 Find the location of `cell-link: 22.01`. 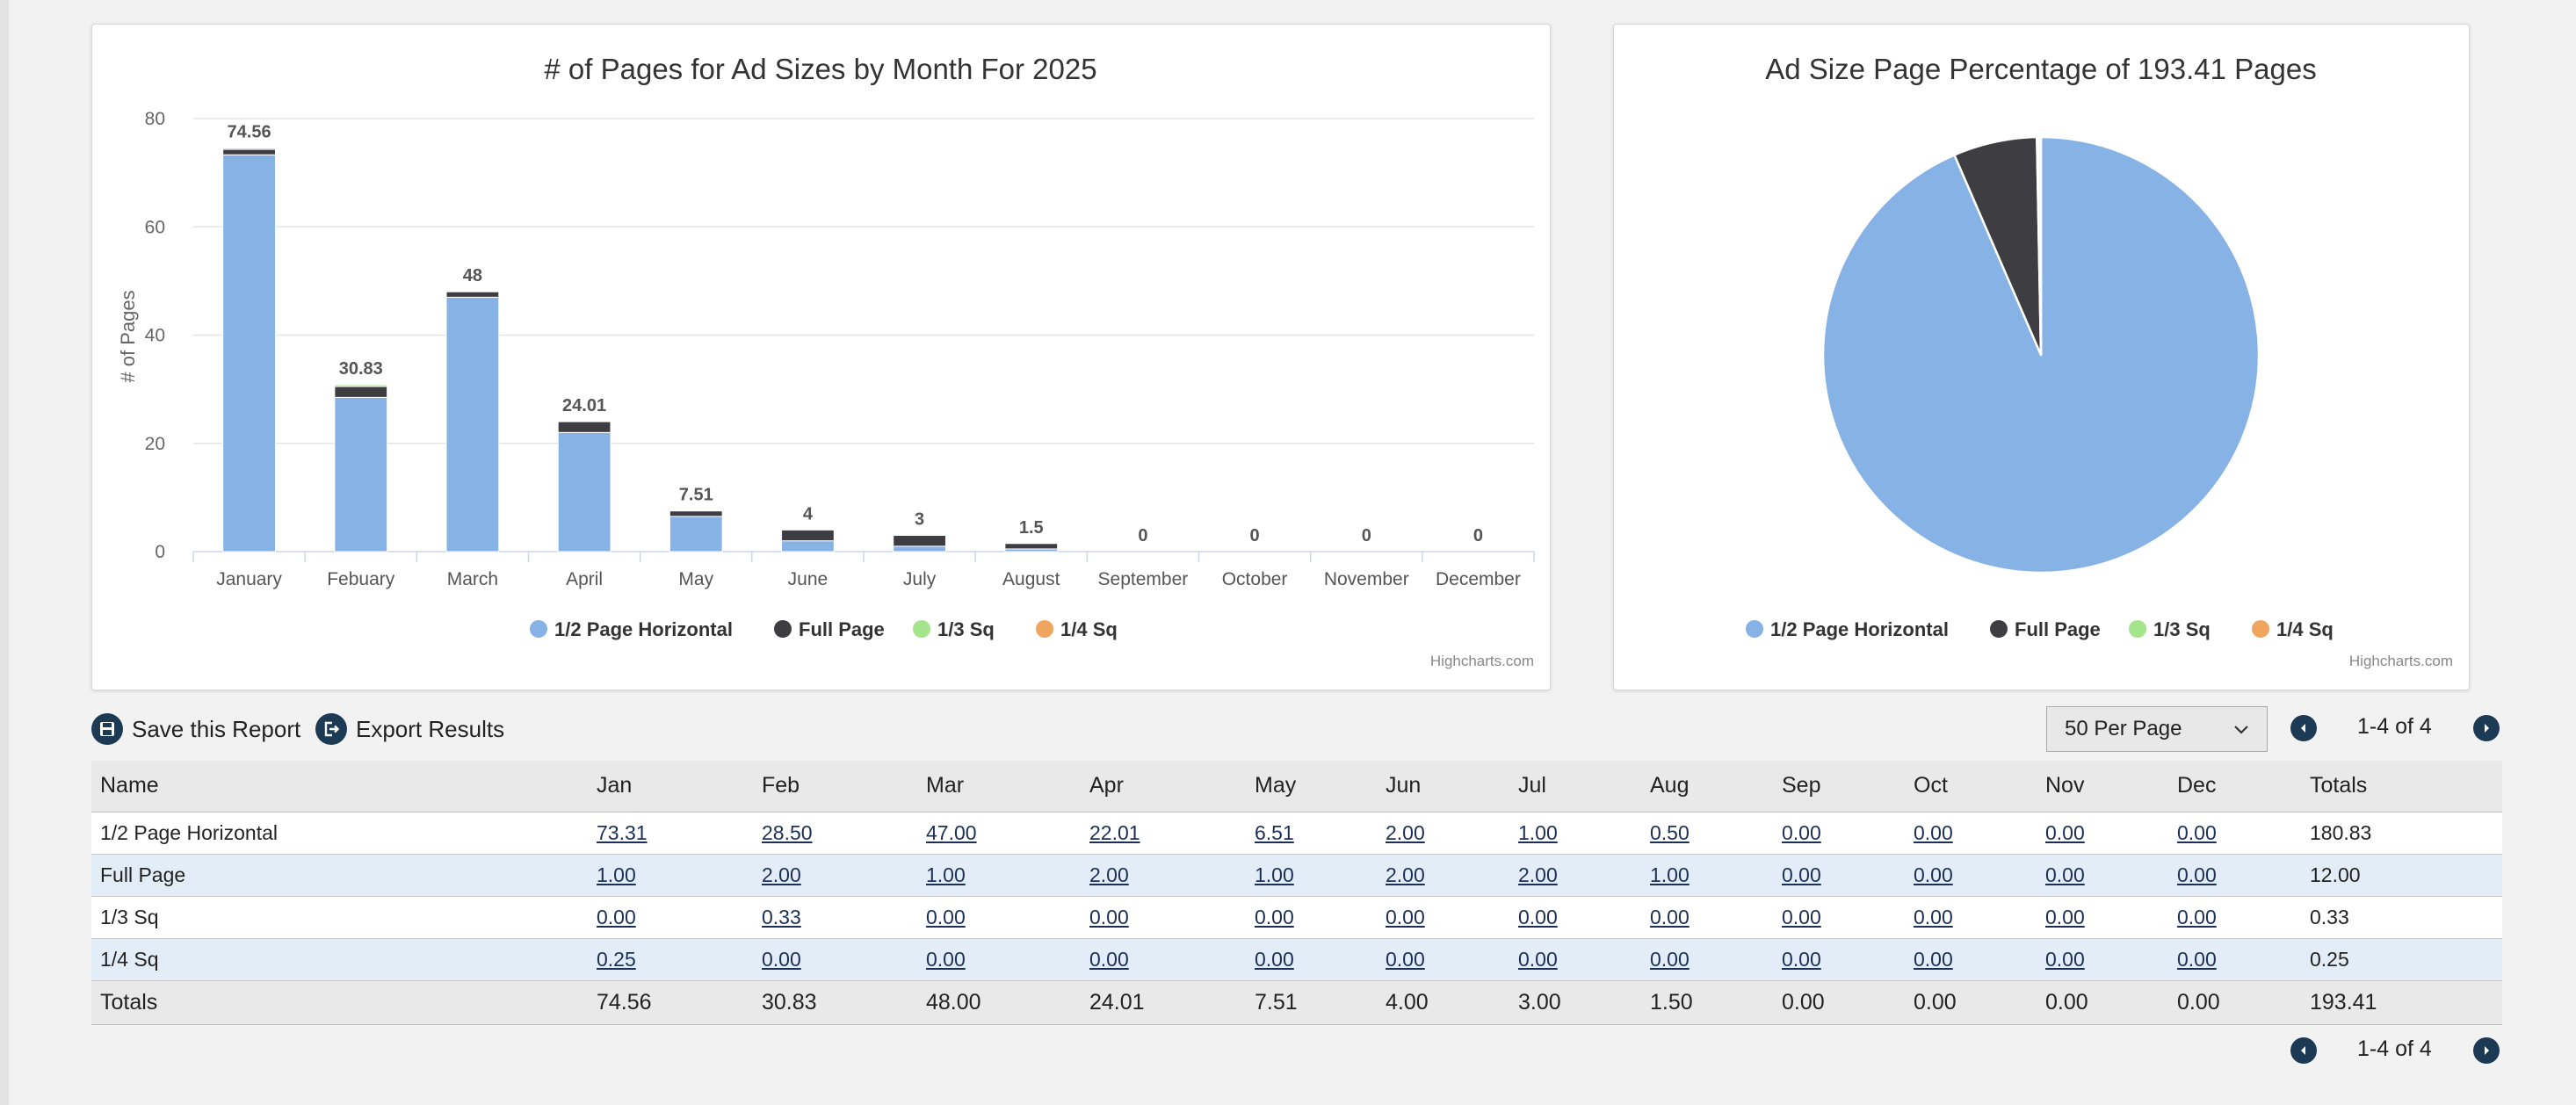

cell-link: 22.01 is located at coordinates (1114, 832).